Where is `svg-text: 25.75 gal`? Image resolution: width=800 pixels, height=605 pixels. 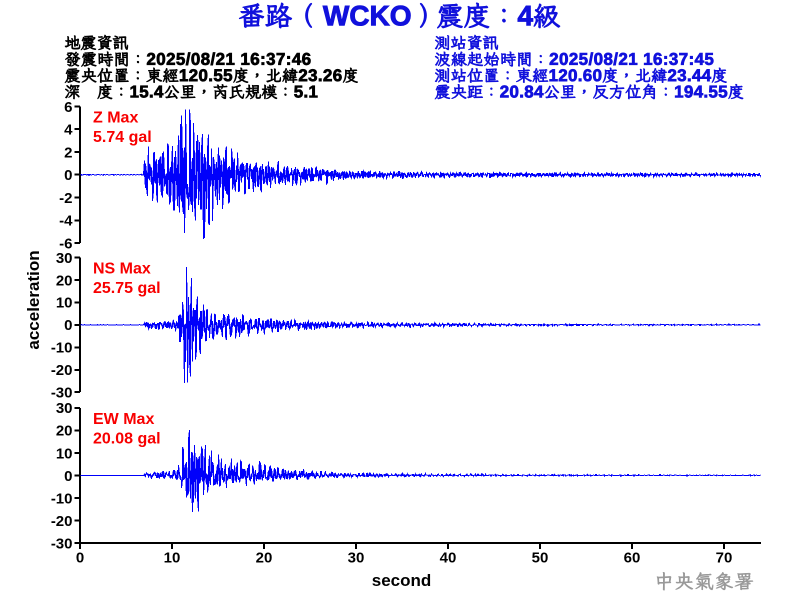 svg-text: 25.75 gal is located at coordinates (127, 288).